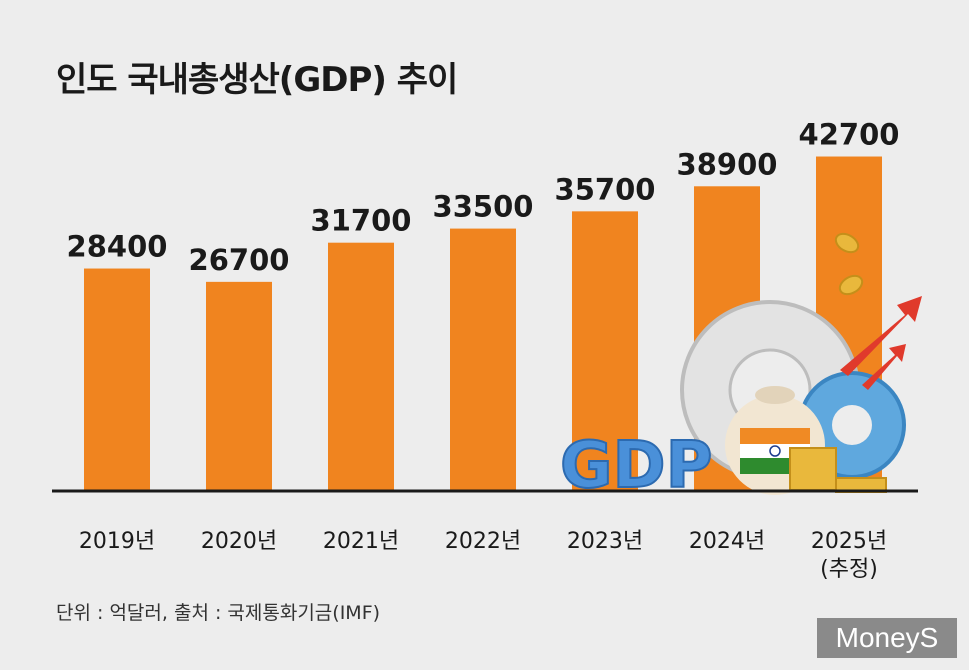 This screenshot has width=969, height=670. Describe the element at coordinates (117, 541) in the screenshot. I see `category-label: 2019년` at that location.